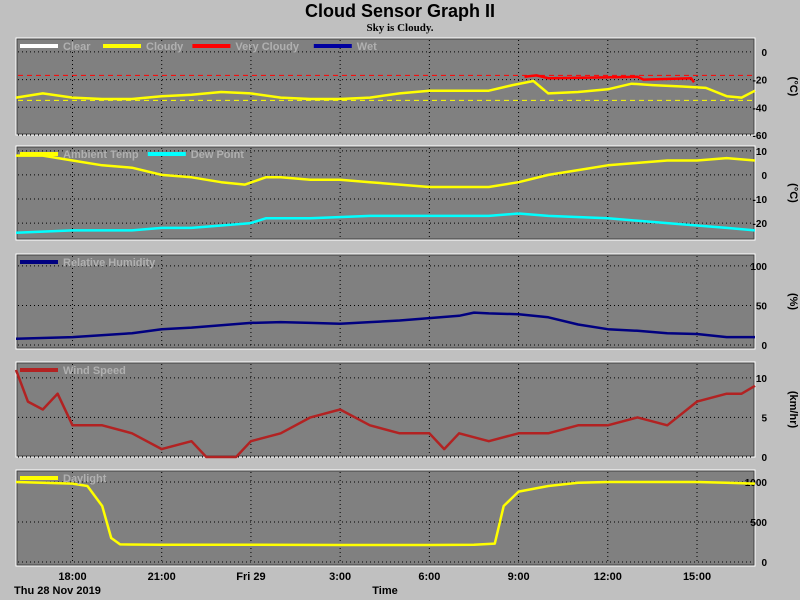 The width and height of the screenshot is (800, 600). Describe the element at coordinates (758, 523) in the screenshot. I see `y-tick-label: 500` at that location.